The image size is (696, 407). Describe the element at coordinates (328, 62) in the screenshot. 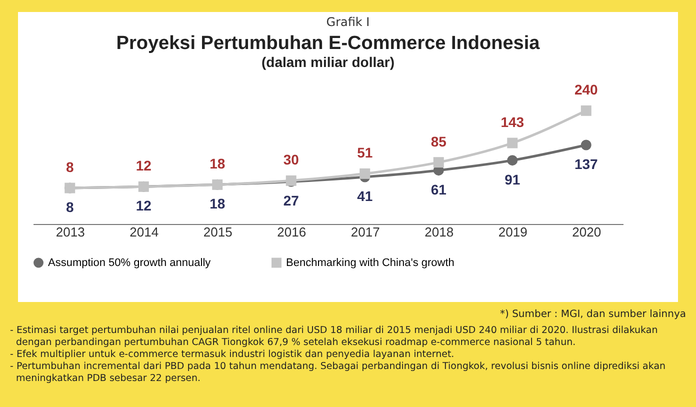

I see `chart-subtitle: (dalam miliar dollar)` at that location.